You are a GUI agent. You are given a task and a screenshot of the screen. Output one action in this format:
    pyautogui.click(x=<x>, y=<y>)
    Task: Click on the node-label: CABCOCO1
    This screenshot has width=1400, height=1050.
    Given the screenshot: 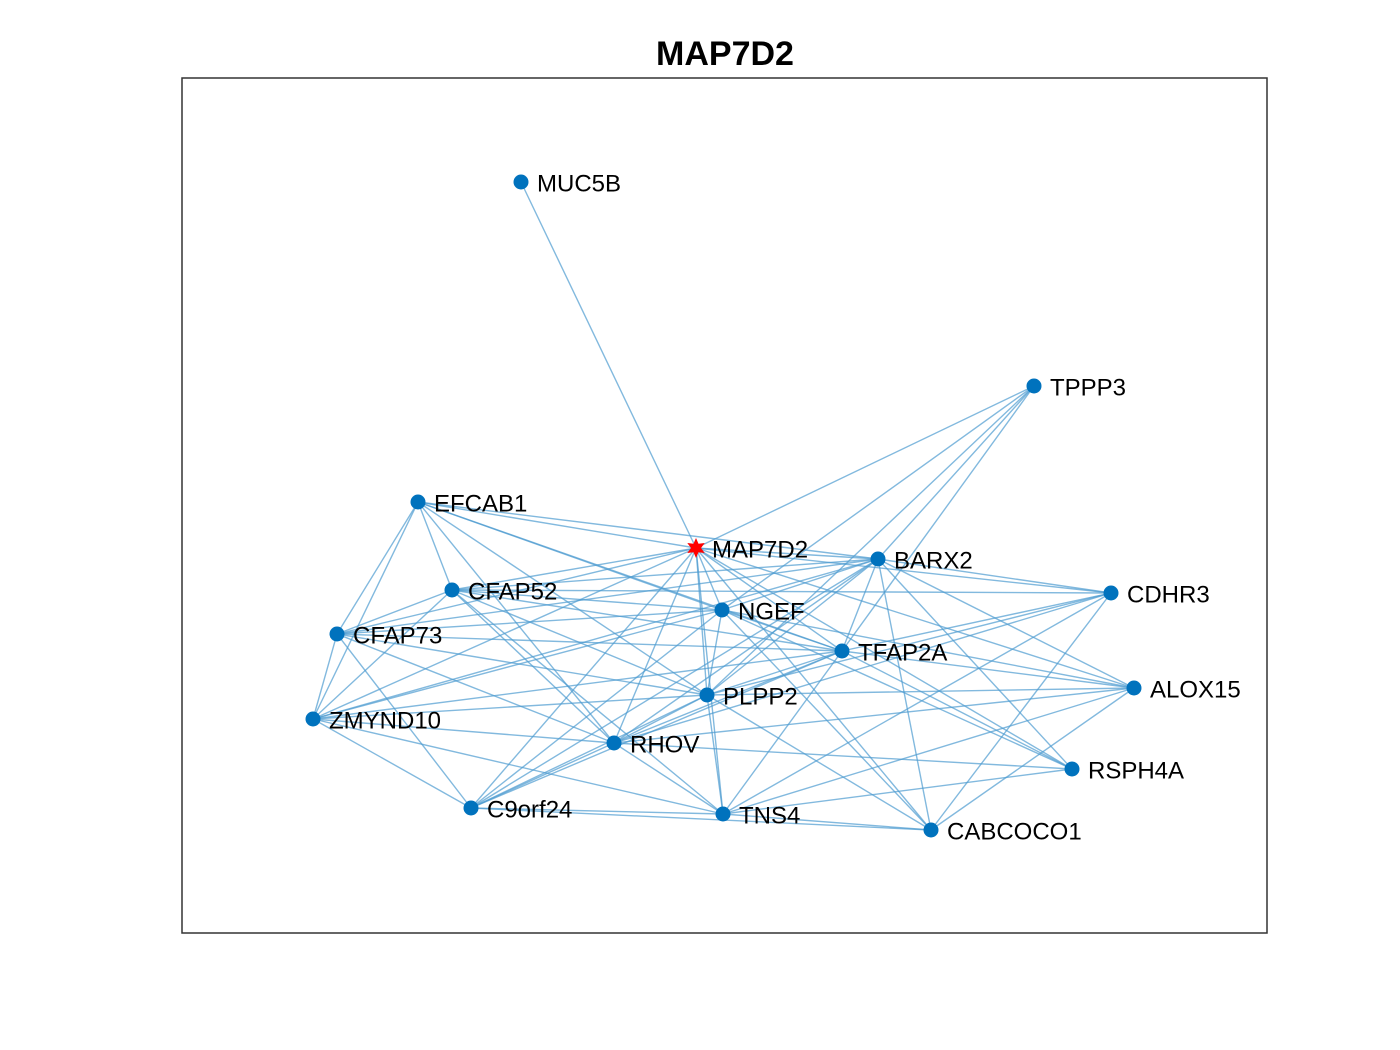 What is the action you would take?
    pyautogui.click(x=1014, y=831)
    